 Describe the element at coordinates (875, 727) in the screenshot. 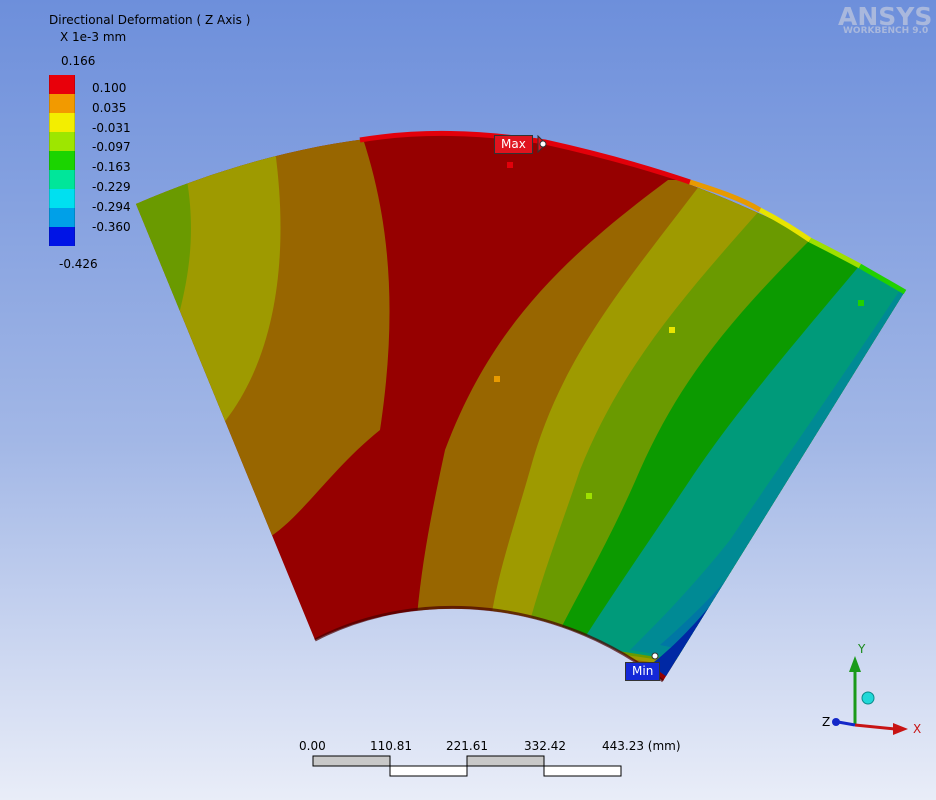

I see `x-axis-arrow` at that location.